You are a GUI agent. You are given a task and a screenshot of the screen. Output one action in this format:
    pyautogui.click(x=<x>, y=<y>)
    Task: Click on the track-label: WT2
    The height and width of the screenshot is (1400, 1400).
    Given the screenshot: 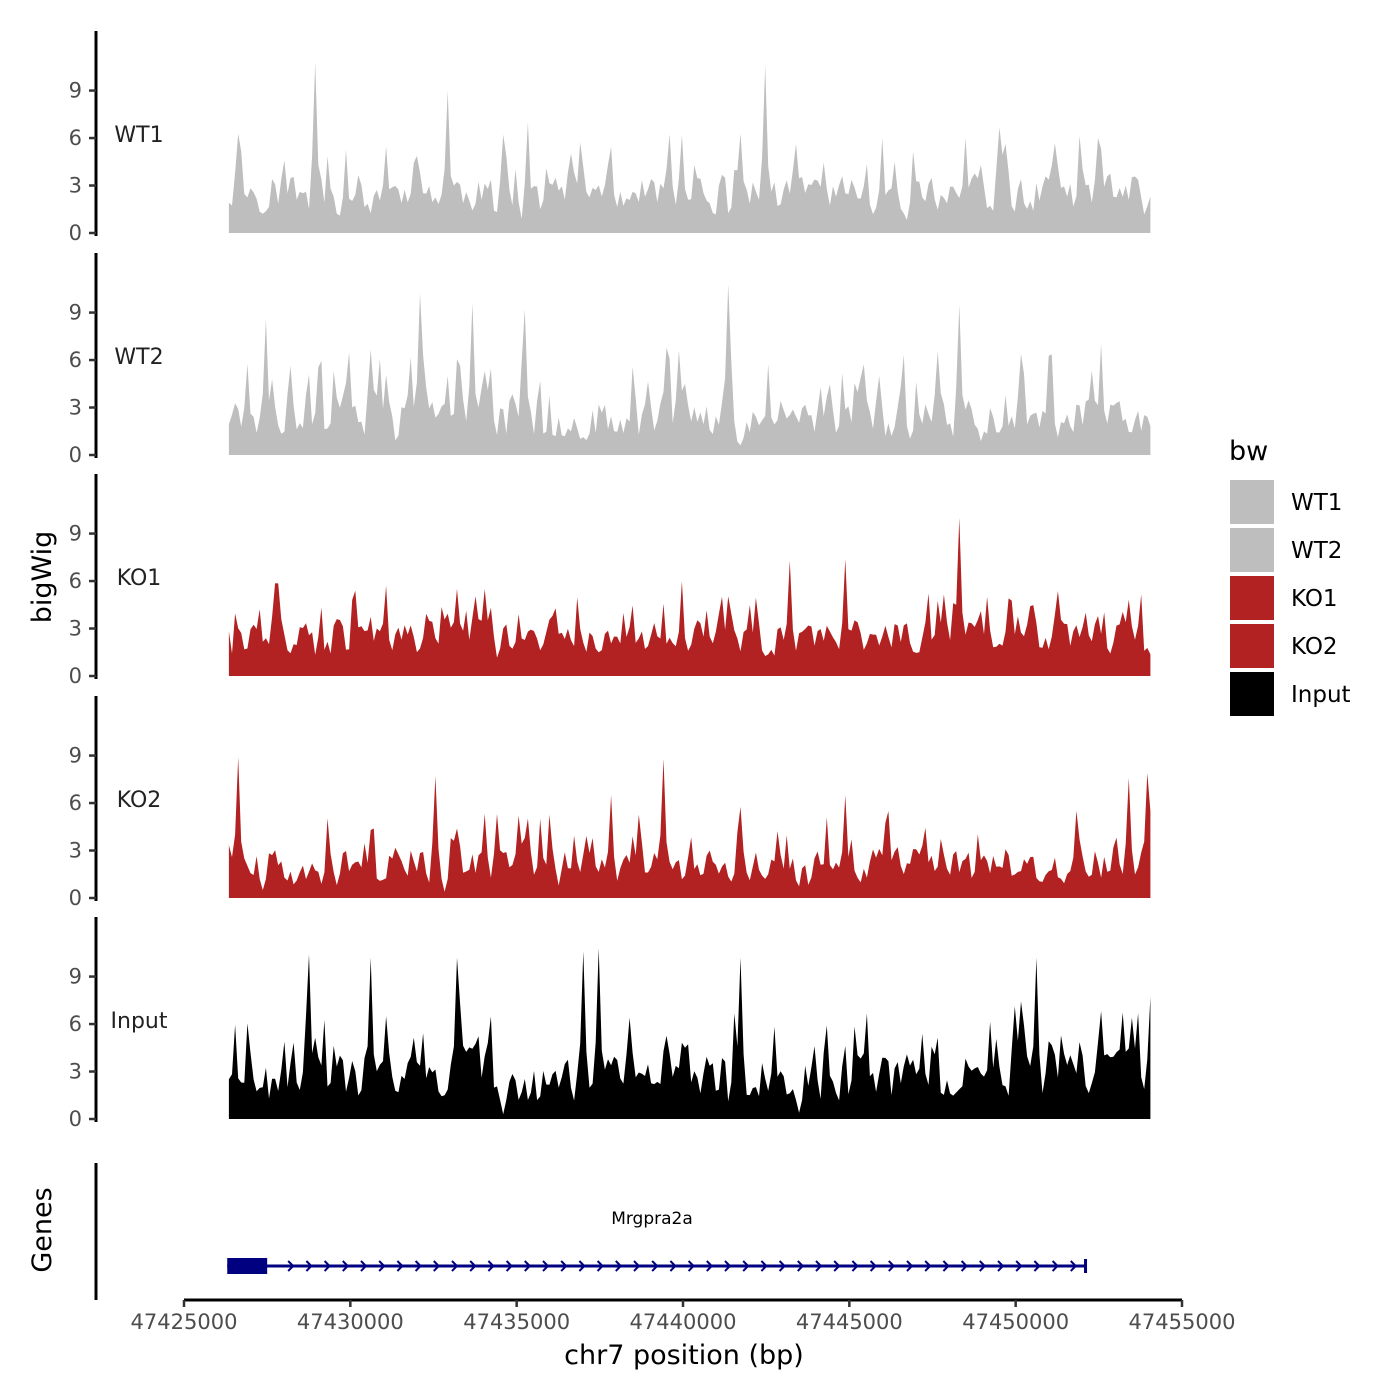 What is the action you would take?
    pyautogui.click(x=138, y=357)
    